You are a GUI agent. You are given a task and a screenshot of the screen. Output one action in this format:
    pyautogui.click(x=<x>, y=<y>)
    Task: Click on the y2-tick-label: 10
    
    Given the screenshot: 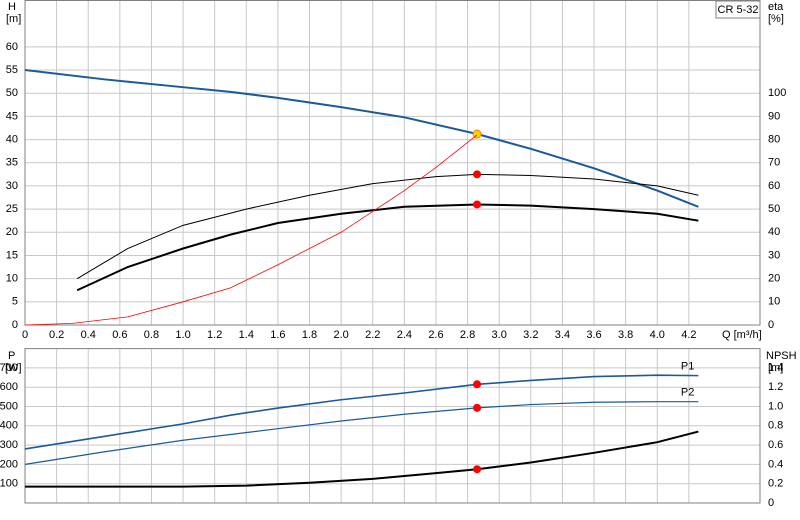 What is the action you would take?
    pyautogui.click(x=774, y=302)
    